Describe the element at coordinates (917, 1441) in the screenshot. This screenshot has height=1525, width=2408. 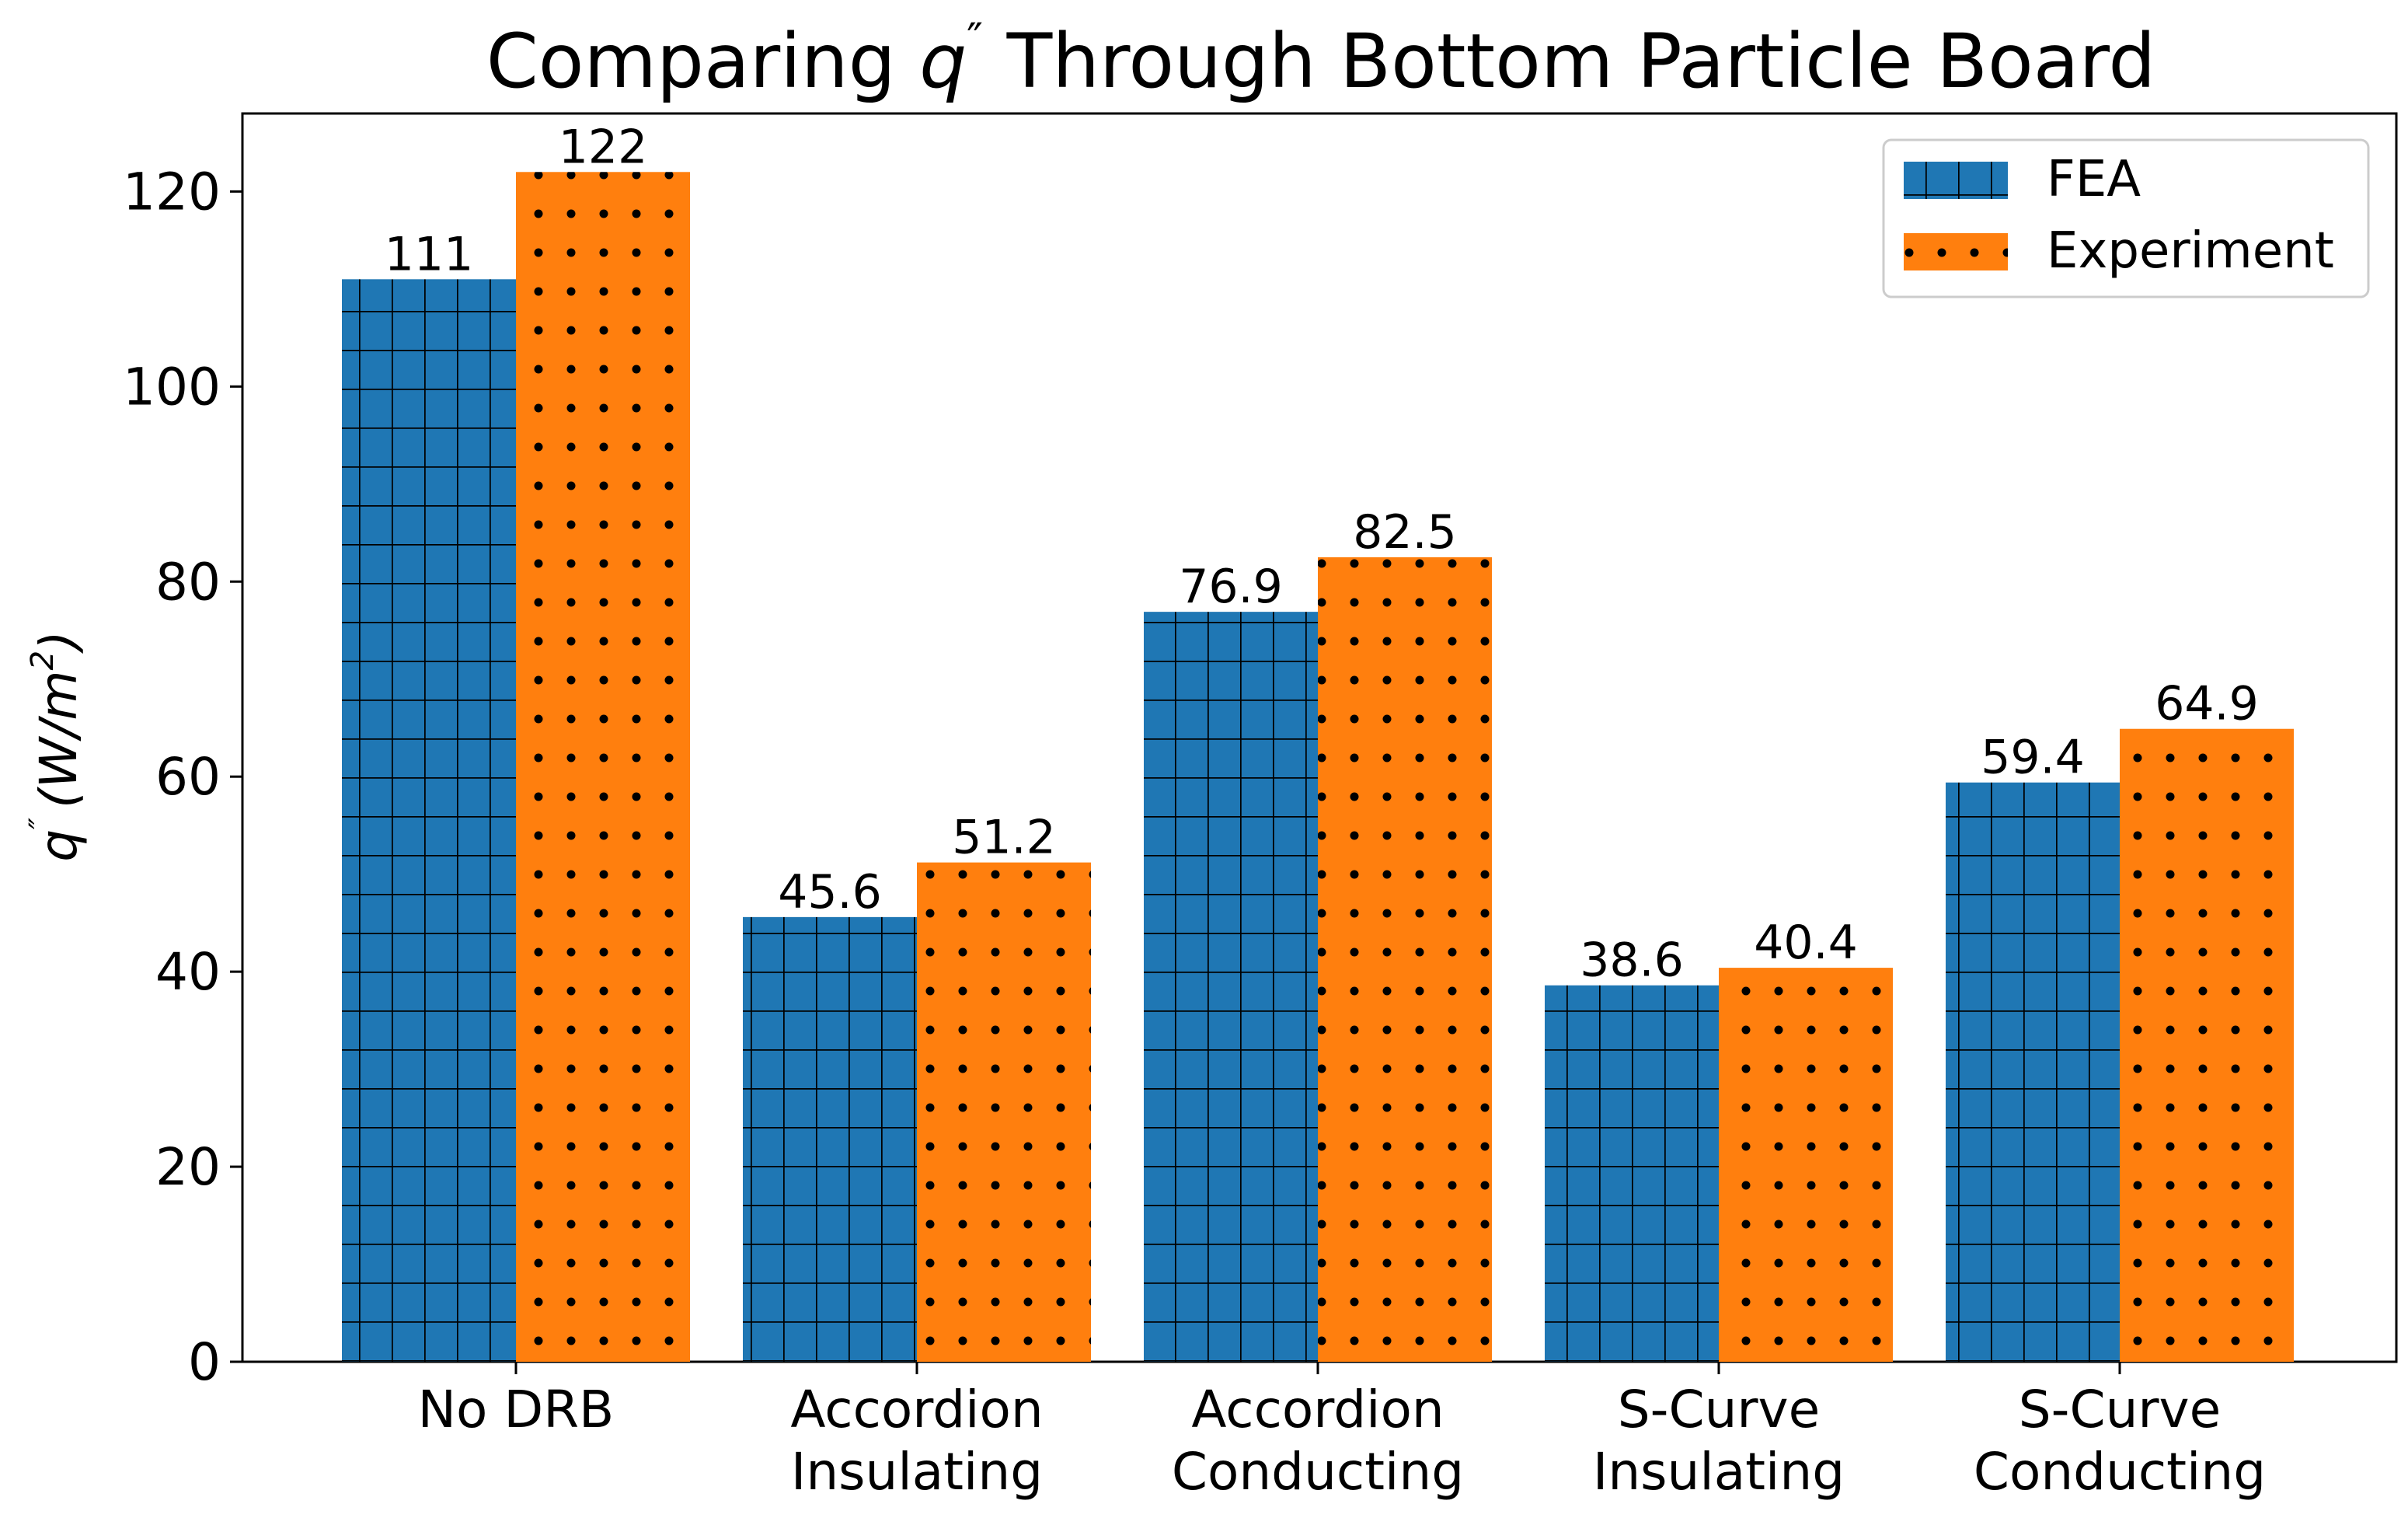
I see `x-tick-label: Accordion Insulating` at that location.